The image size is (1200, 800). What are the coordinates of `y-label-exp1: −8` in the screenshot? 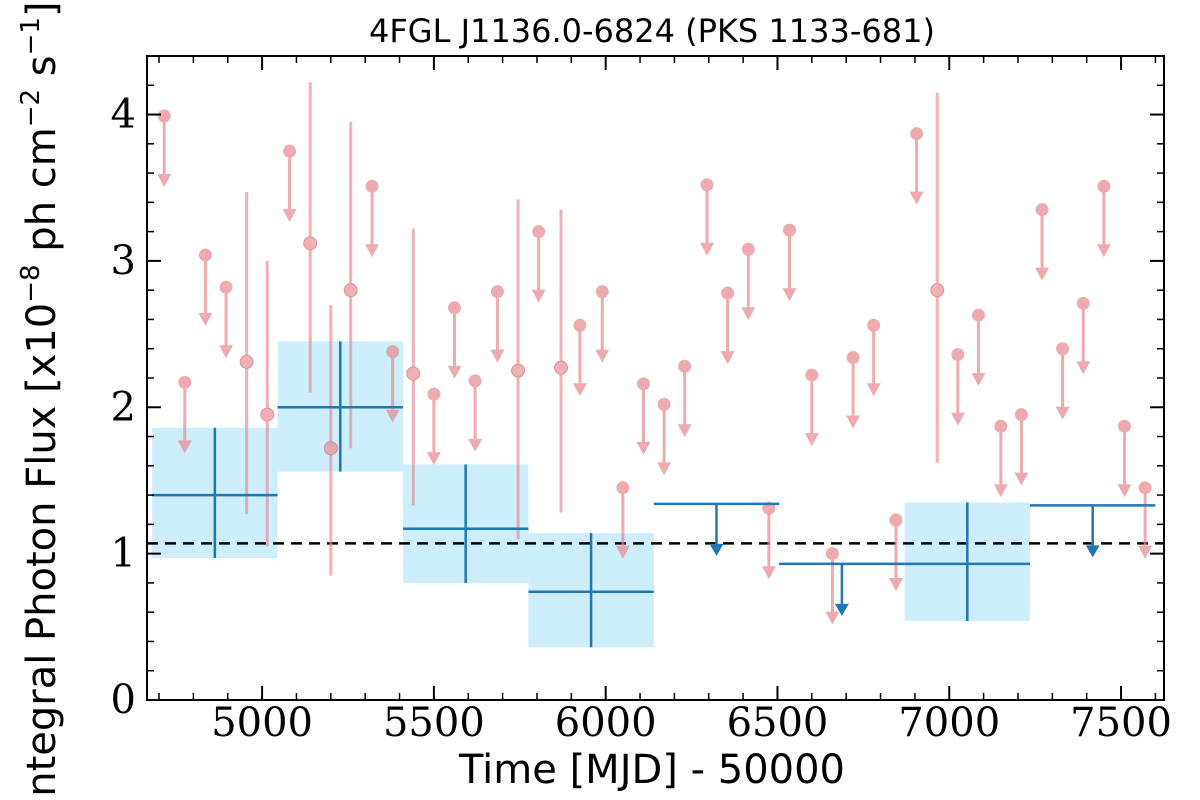 It's located at (31, 283).